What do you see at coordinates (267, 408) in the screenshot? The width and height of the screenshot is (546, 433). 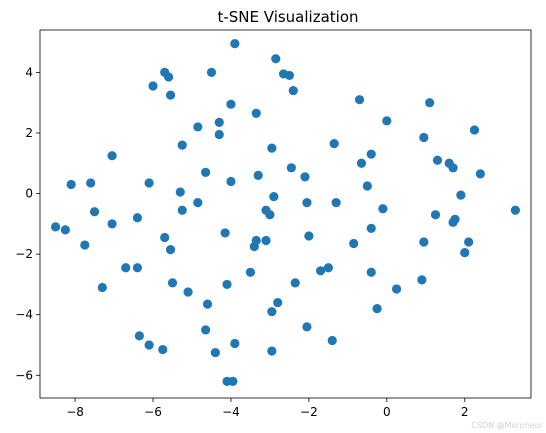 I see `x-axis: −8 −6 −4 −2 0 2` at bounding box center [267, 408].